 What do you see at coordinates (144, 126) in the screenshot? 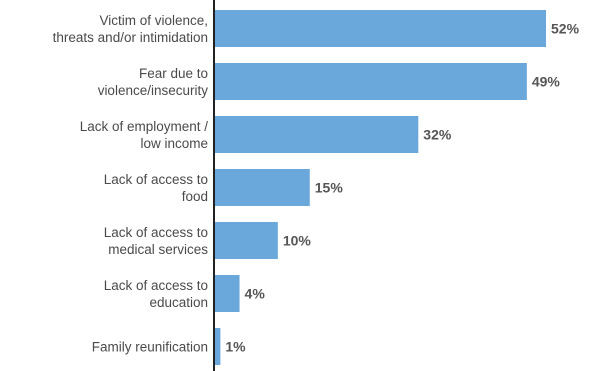
I see `category-label-2-line-0: Lack of employment /` at bounding box center [144, 126].